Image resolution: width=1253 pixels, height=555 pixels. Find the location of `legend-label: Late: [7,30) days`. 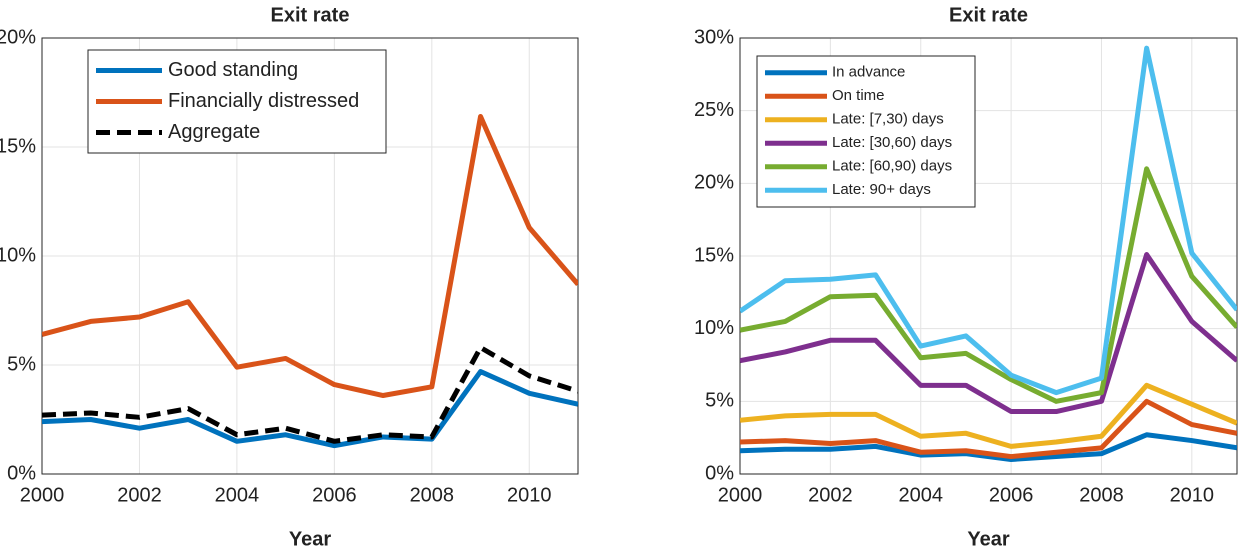

legend-label: Late: [7,30) days is located at coordinates (888, 119).